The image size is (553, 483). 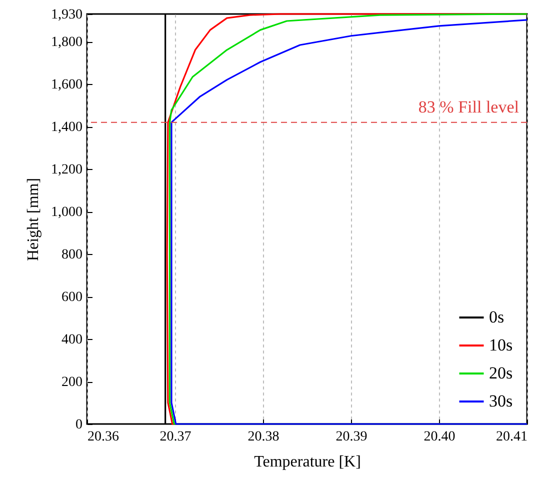 What do you see at coordinates (72, 255) in the screenshot?
I see `y-tick-label: 800` at bounding box center [72, 255].